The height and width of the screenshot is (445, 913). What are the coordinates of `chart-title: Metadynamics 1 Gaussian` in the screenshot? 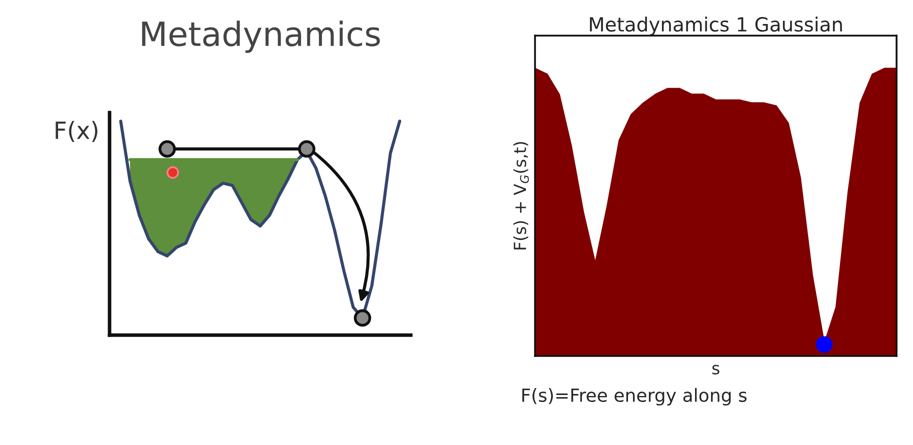 It's located at (716, 26).